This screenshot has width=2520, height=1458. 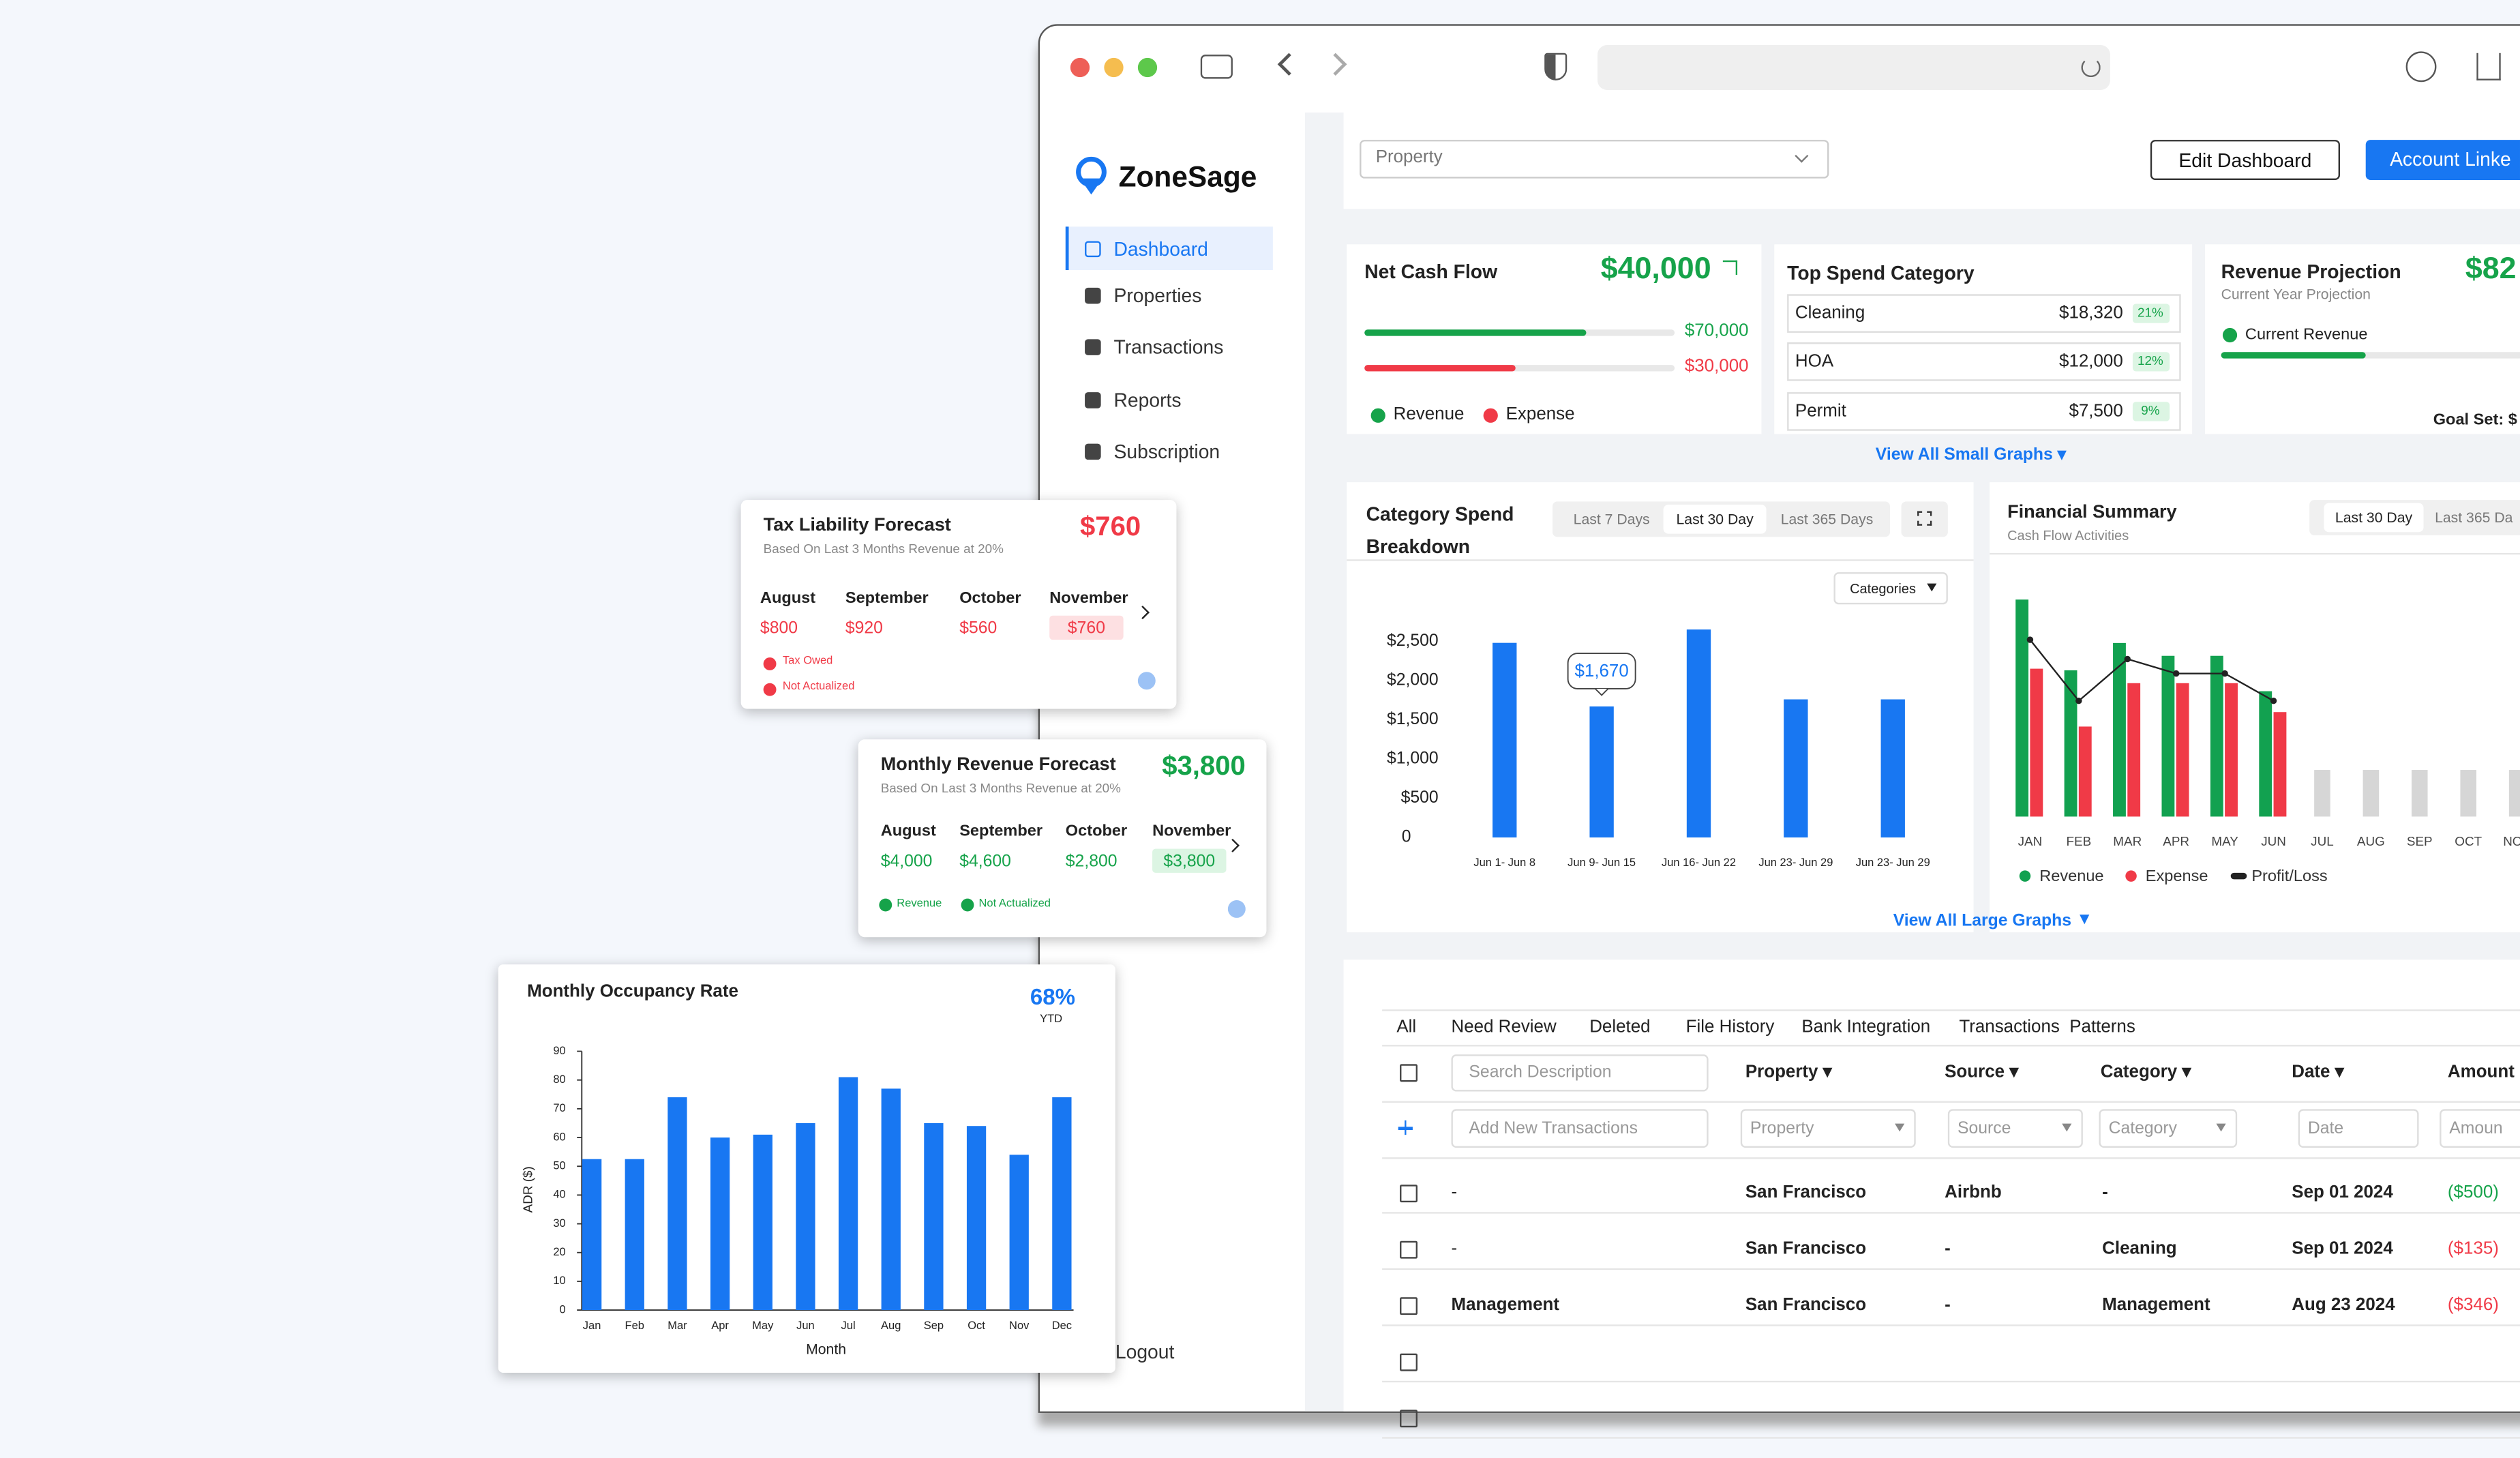 I want to click on amount-highlight, so click(x=1189, y=860).